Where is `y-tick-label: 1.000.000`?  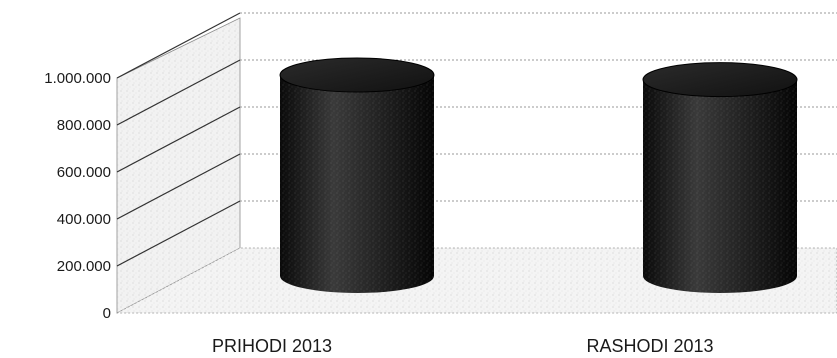 y-tick-label: 1.000.000 is located at coordinates (77, 78).